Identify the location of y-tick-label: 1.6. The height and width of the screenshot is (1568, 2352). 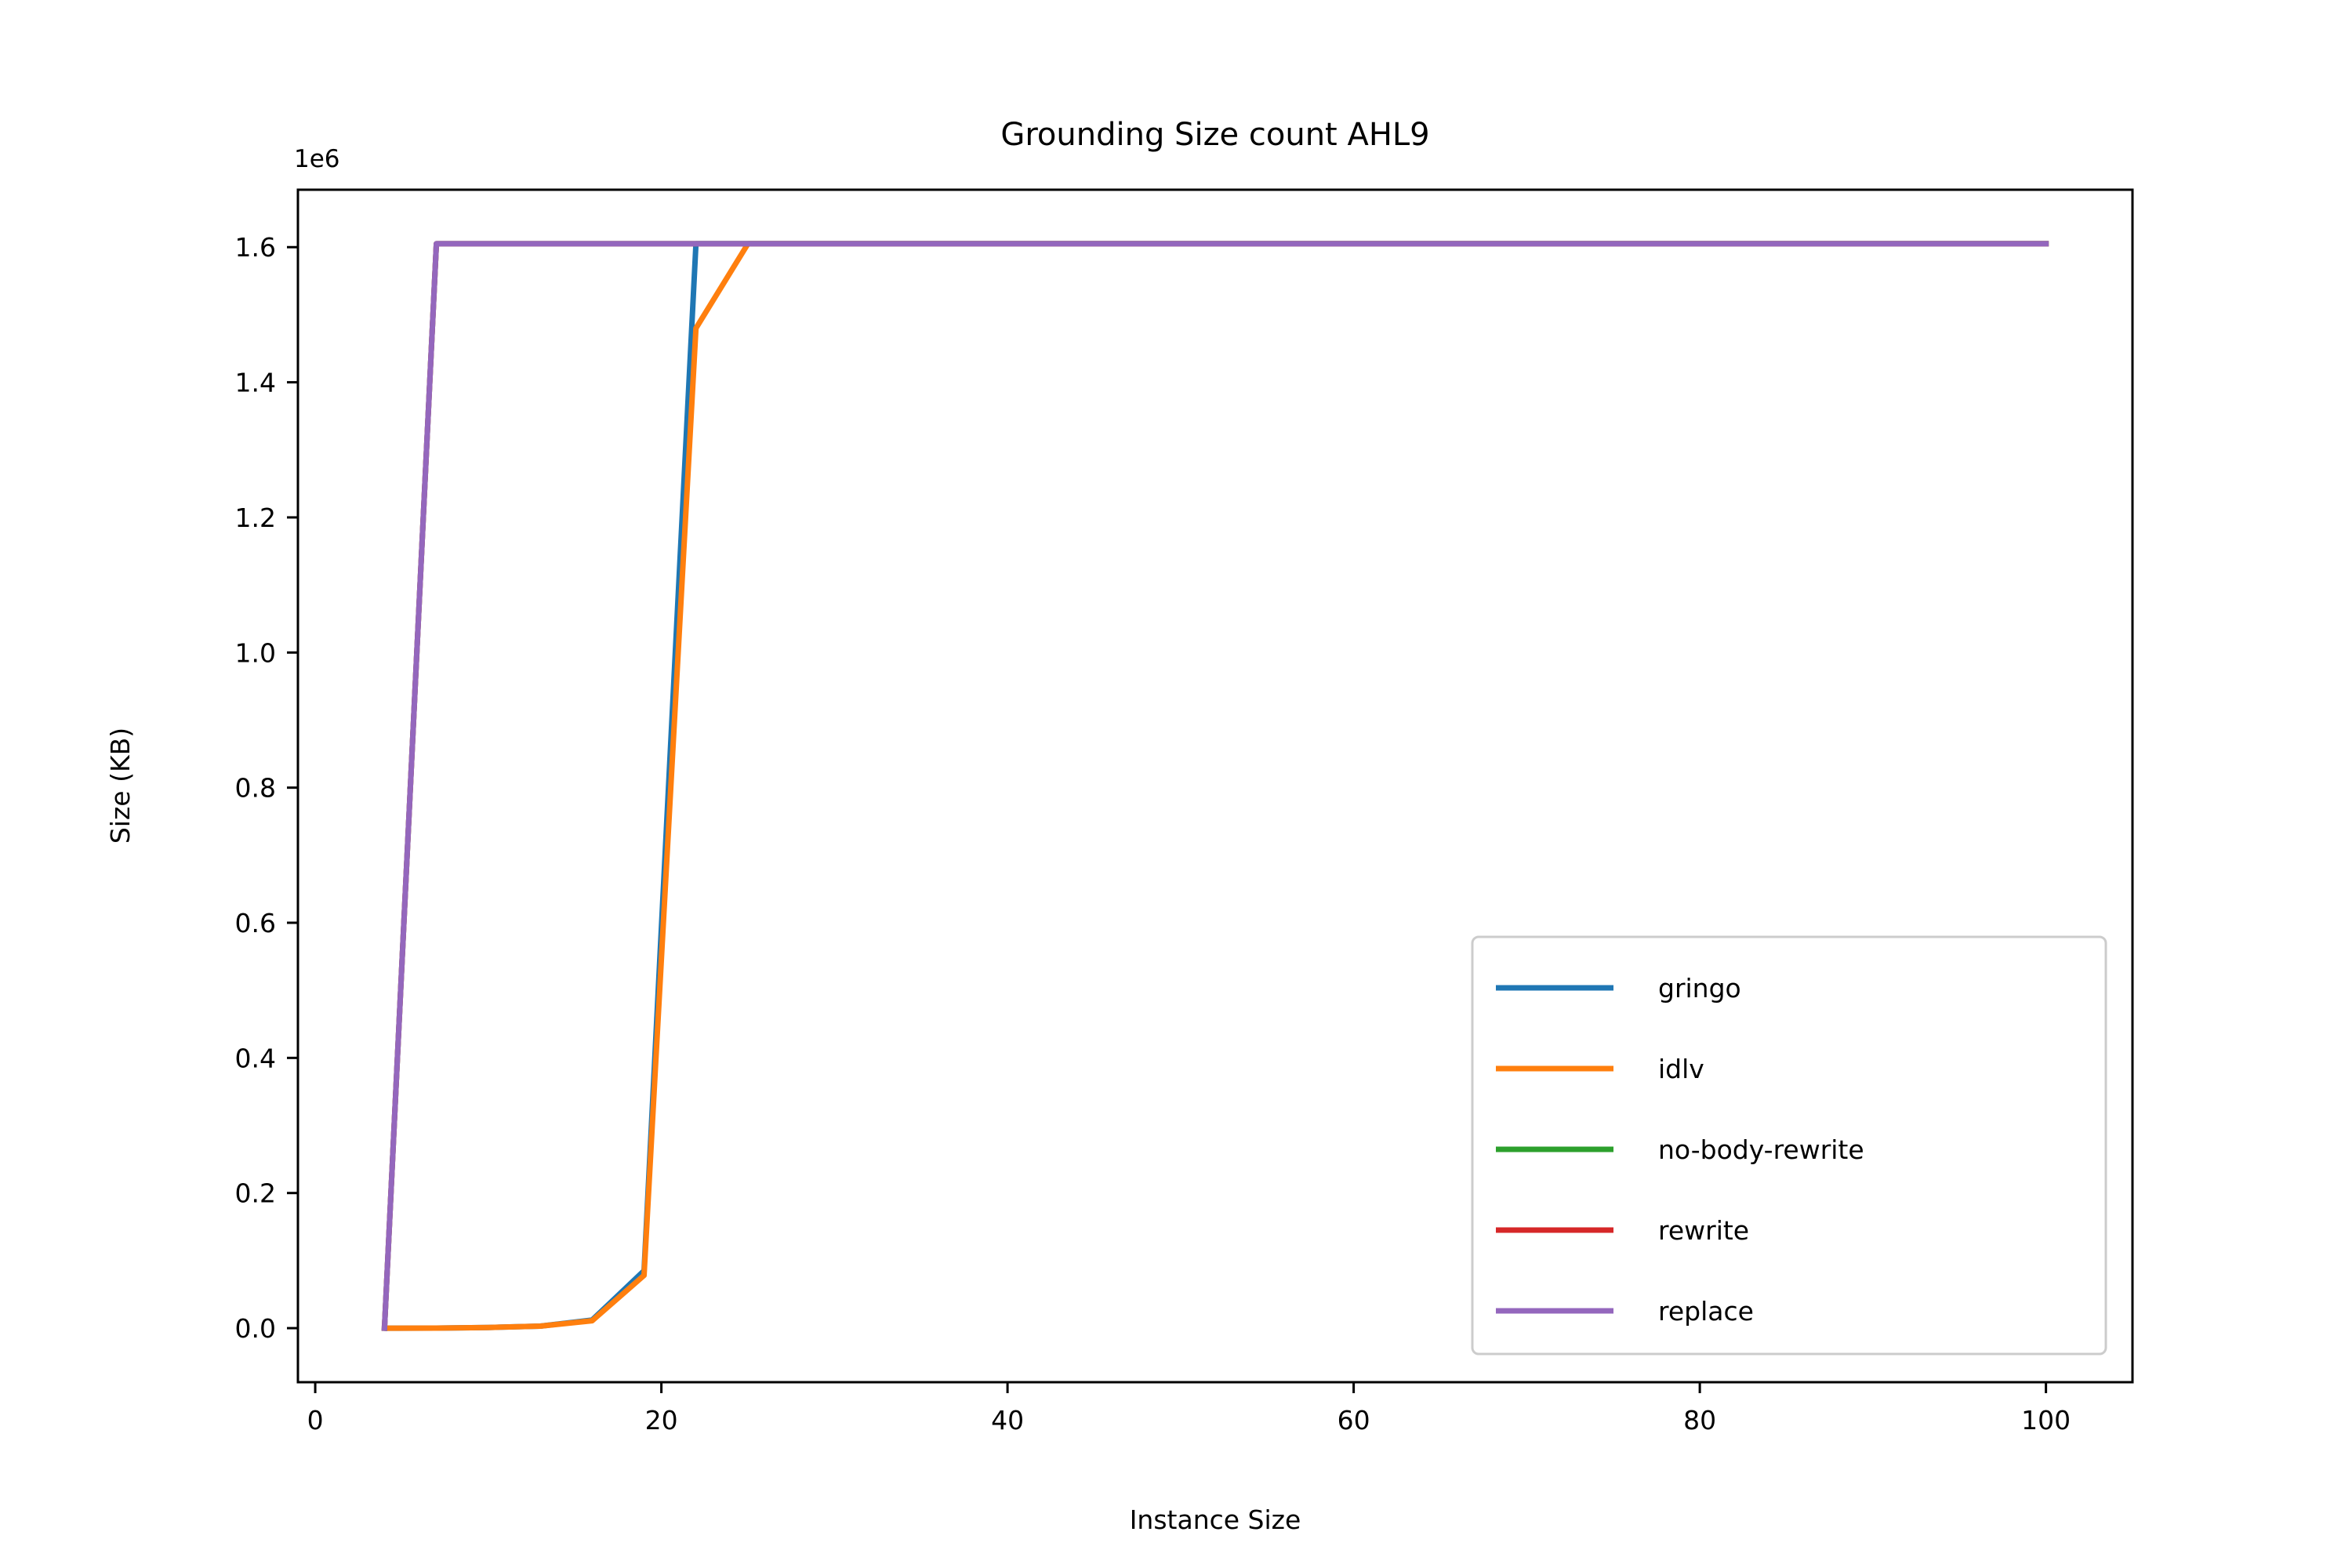
(255, 248).